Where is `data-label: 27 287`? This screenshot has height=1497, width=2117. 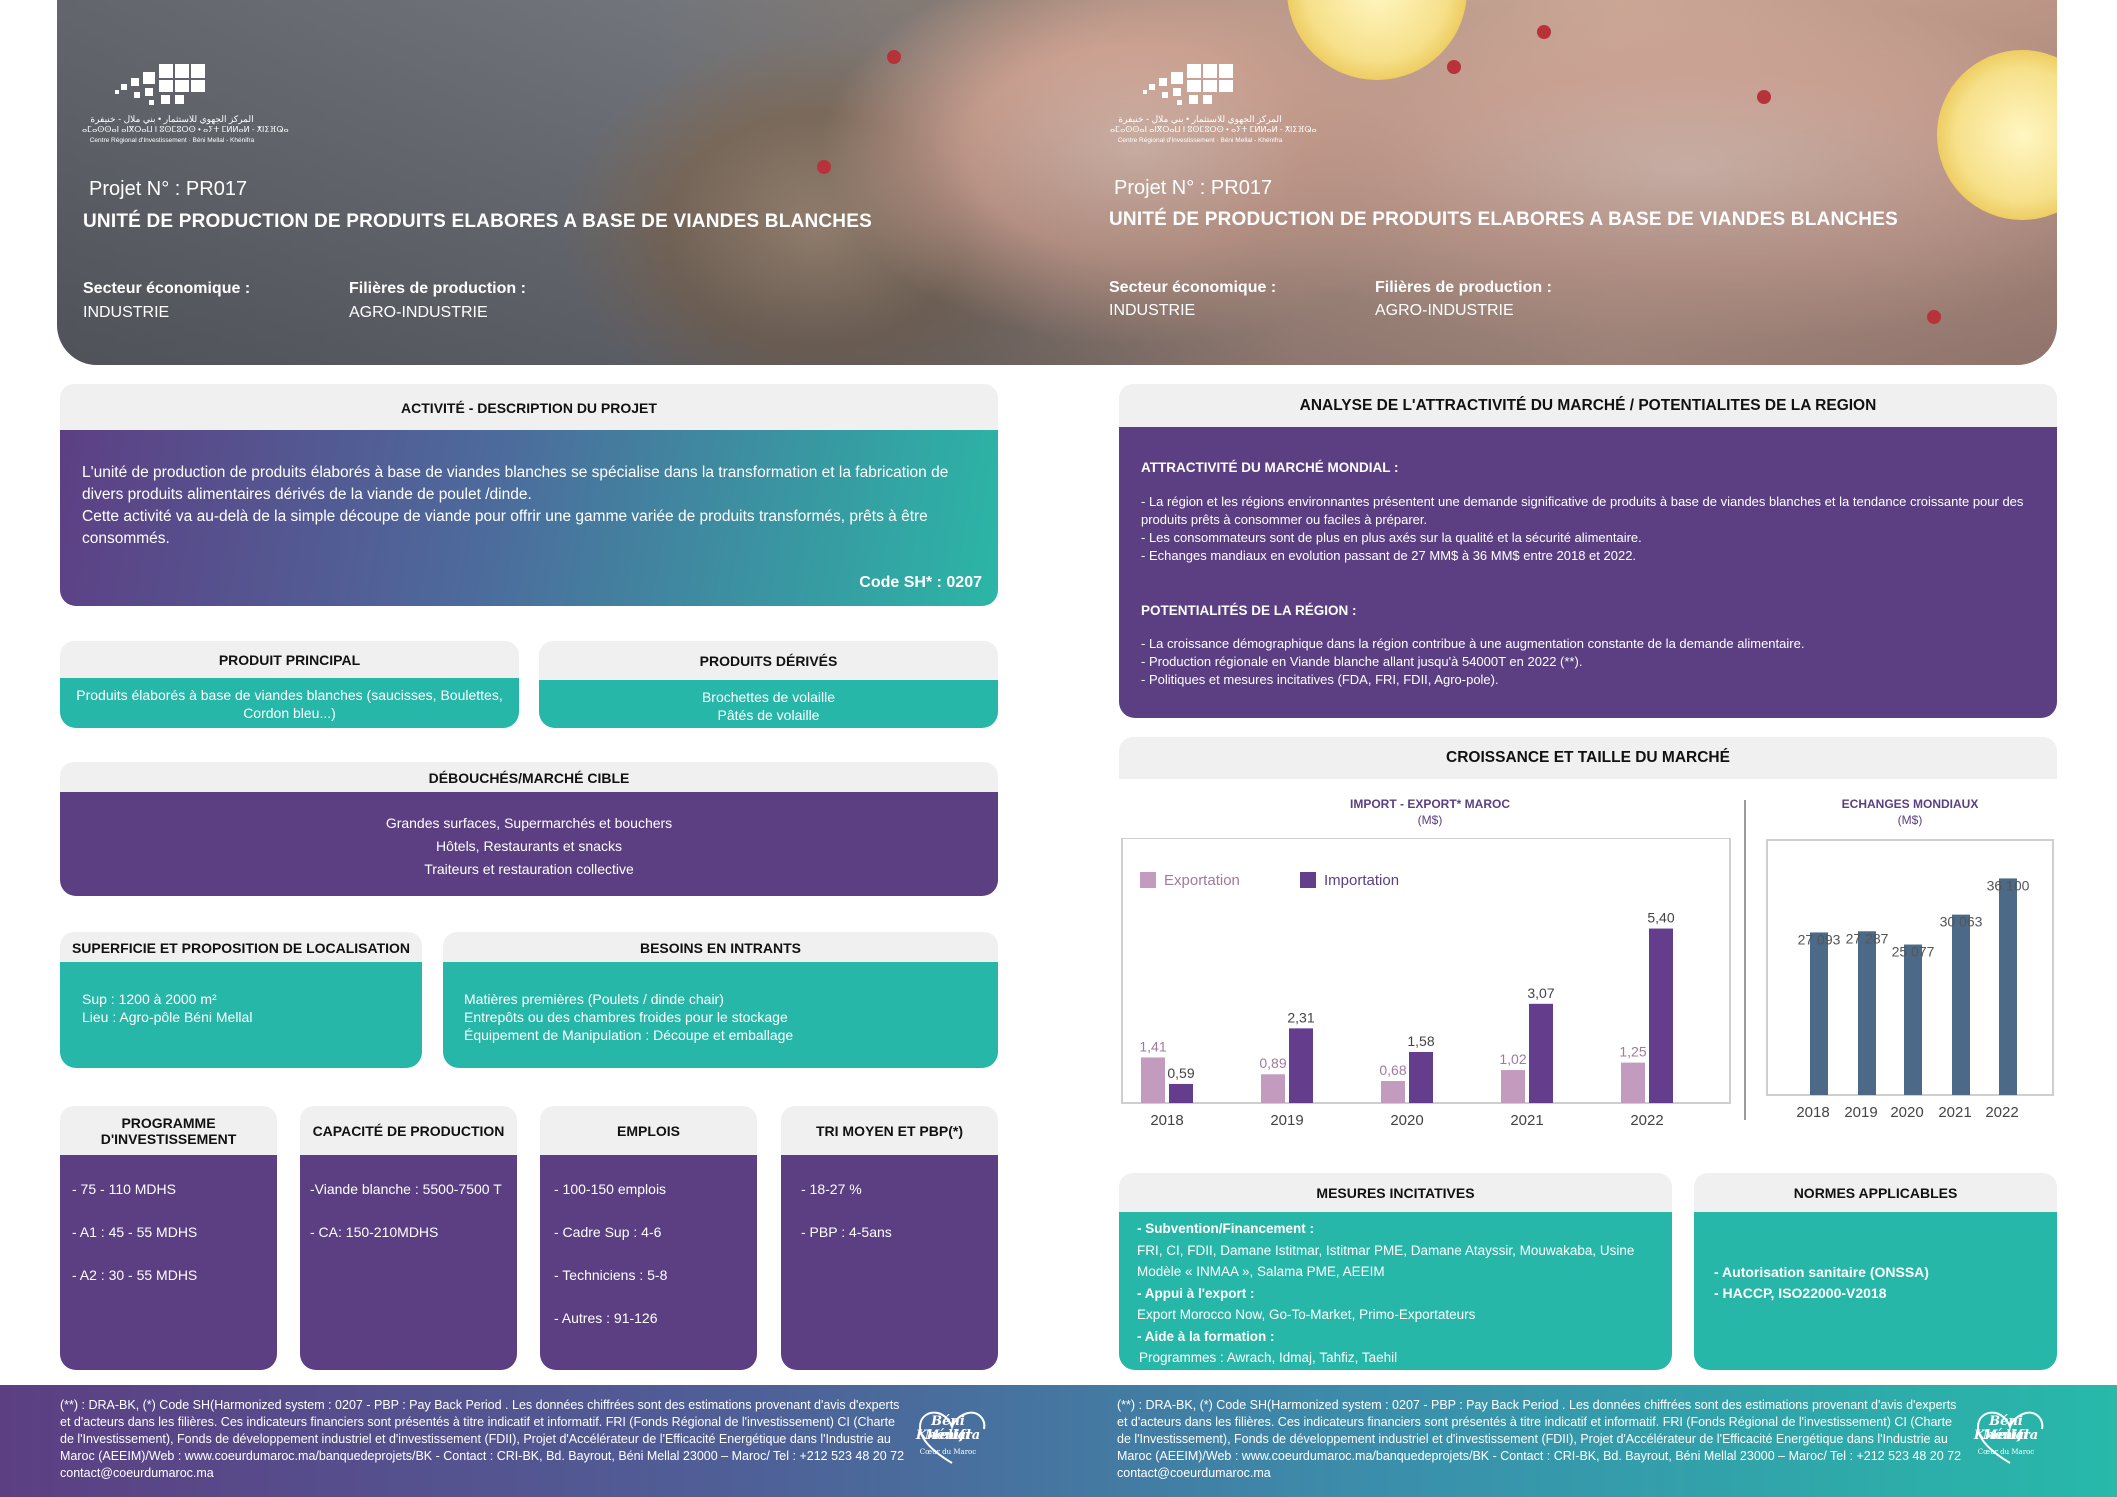
data-label: 27 287 is located at coordinates (1867, 938).